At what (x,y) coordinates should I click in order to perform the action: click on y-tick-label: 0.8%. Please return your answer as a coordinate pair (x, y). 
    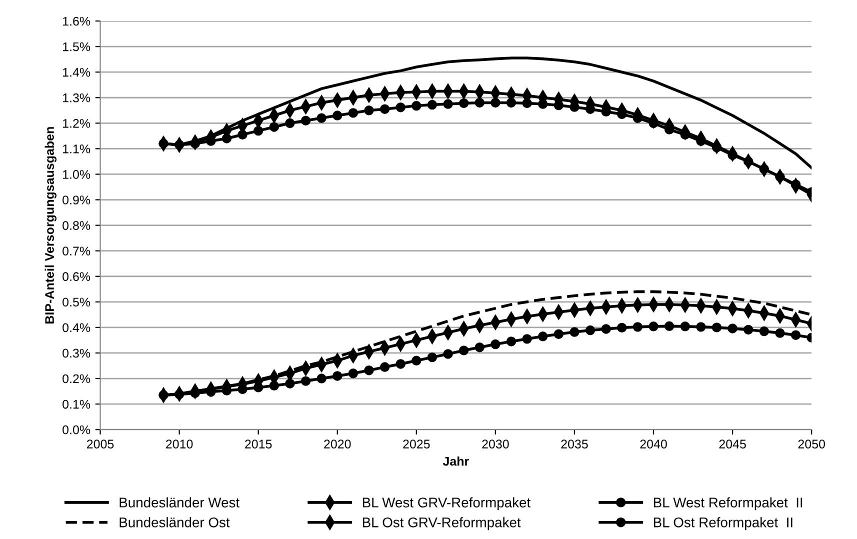
    Looking at the image, I should click on (76, 225).